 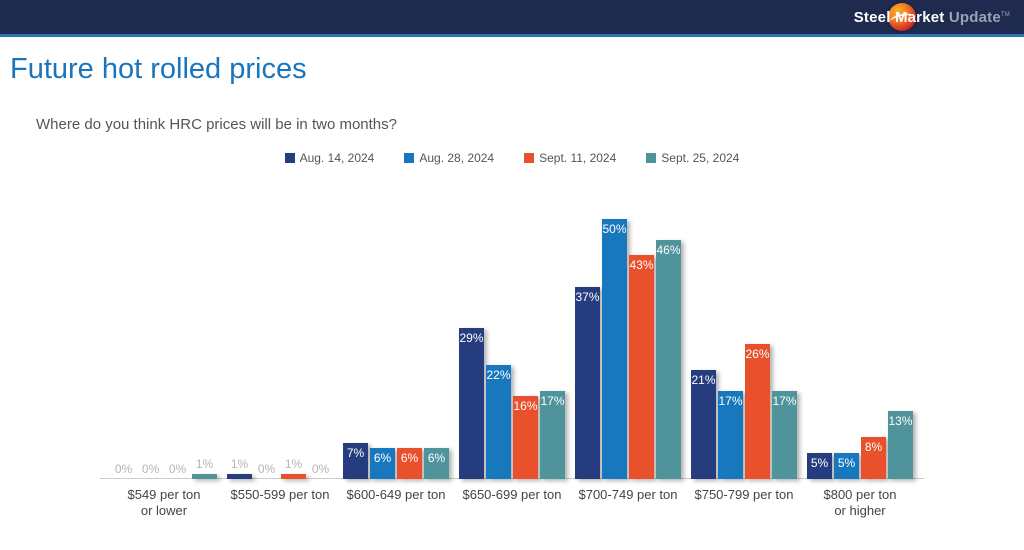 What do you see at coordinates (525, 437) in the screenshot?
I see `bar: 16%` at bounding box center [525, 437].